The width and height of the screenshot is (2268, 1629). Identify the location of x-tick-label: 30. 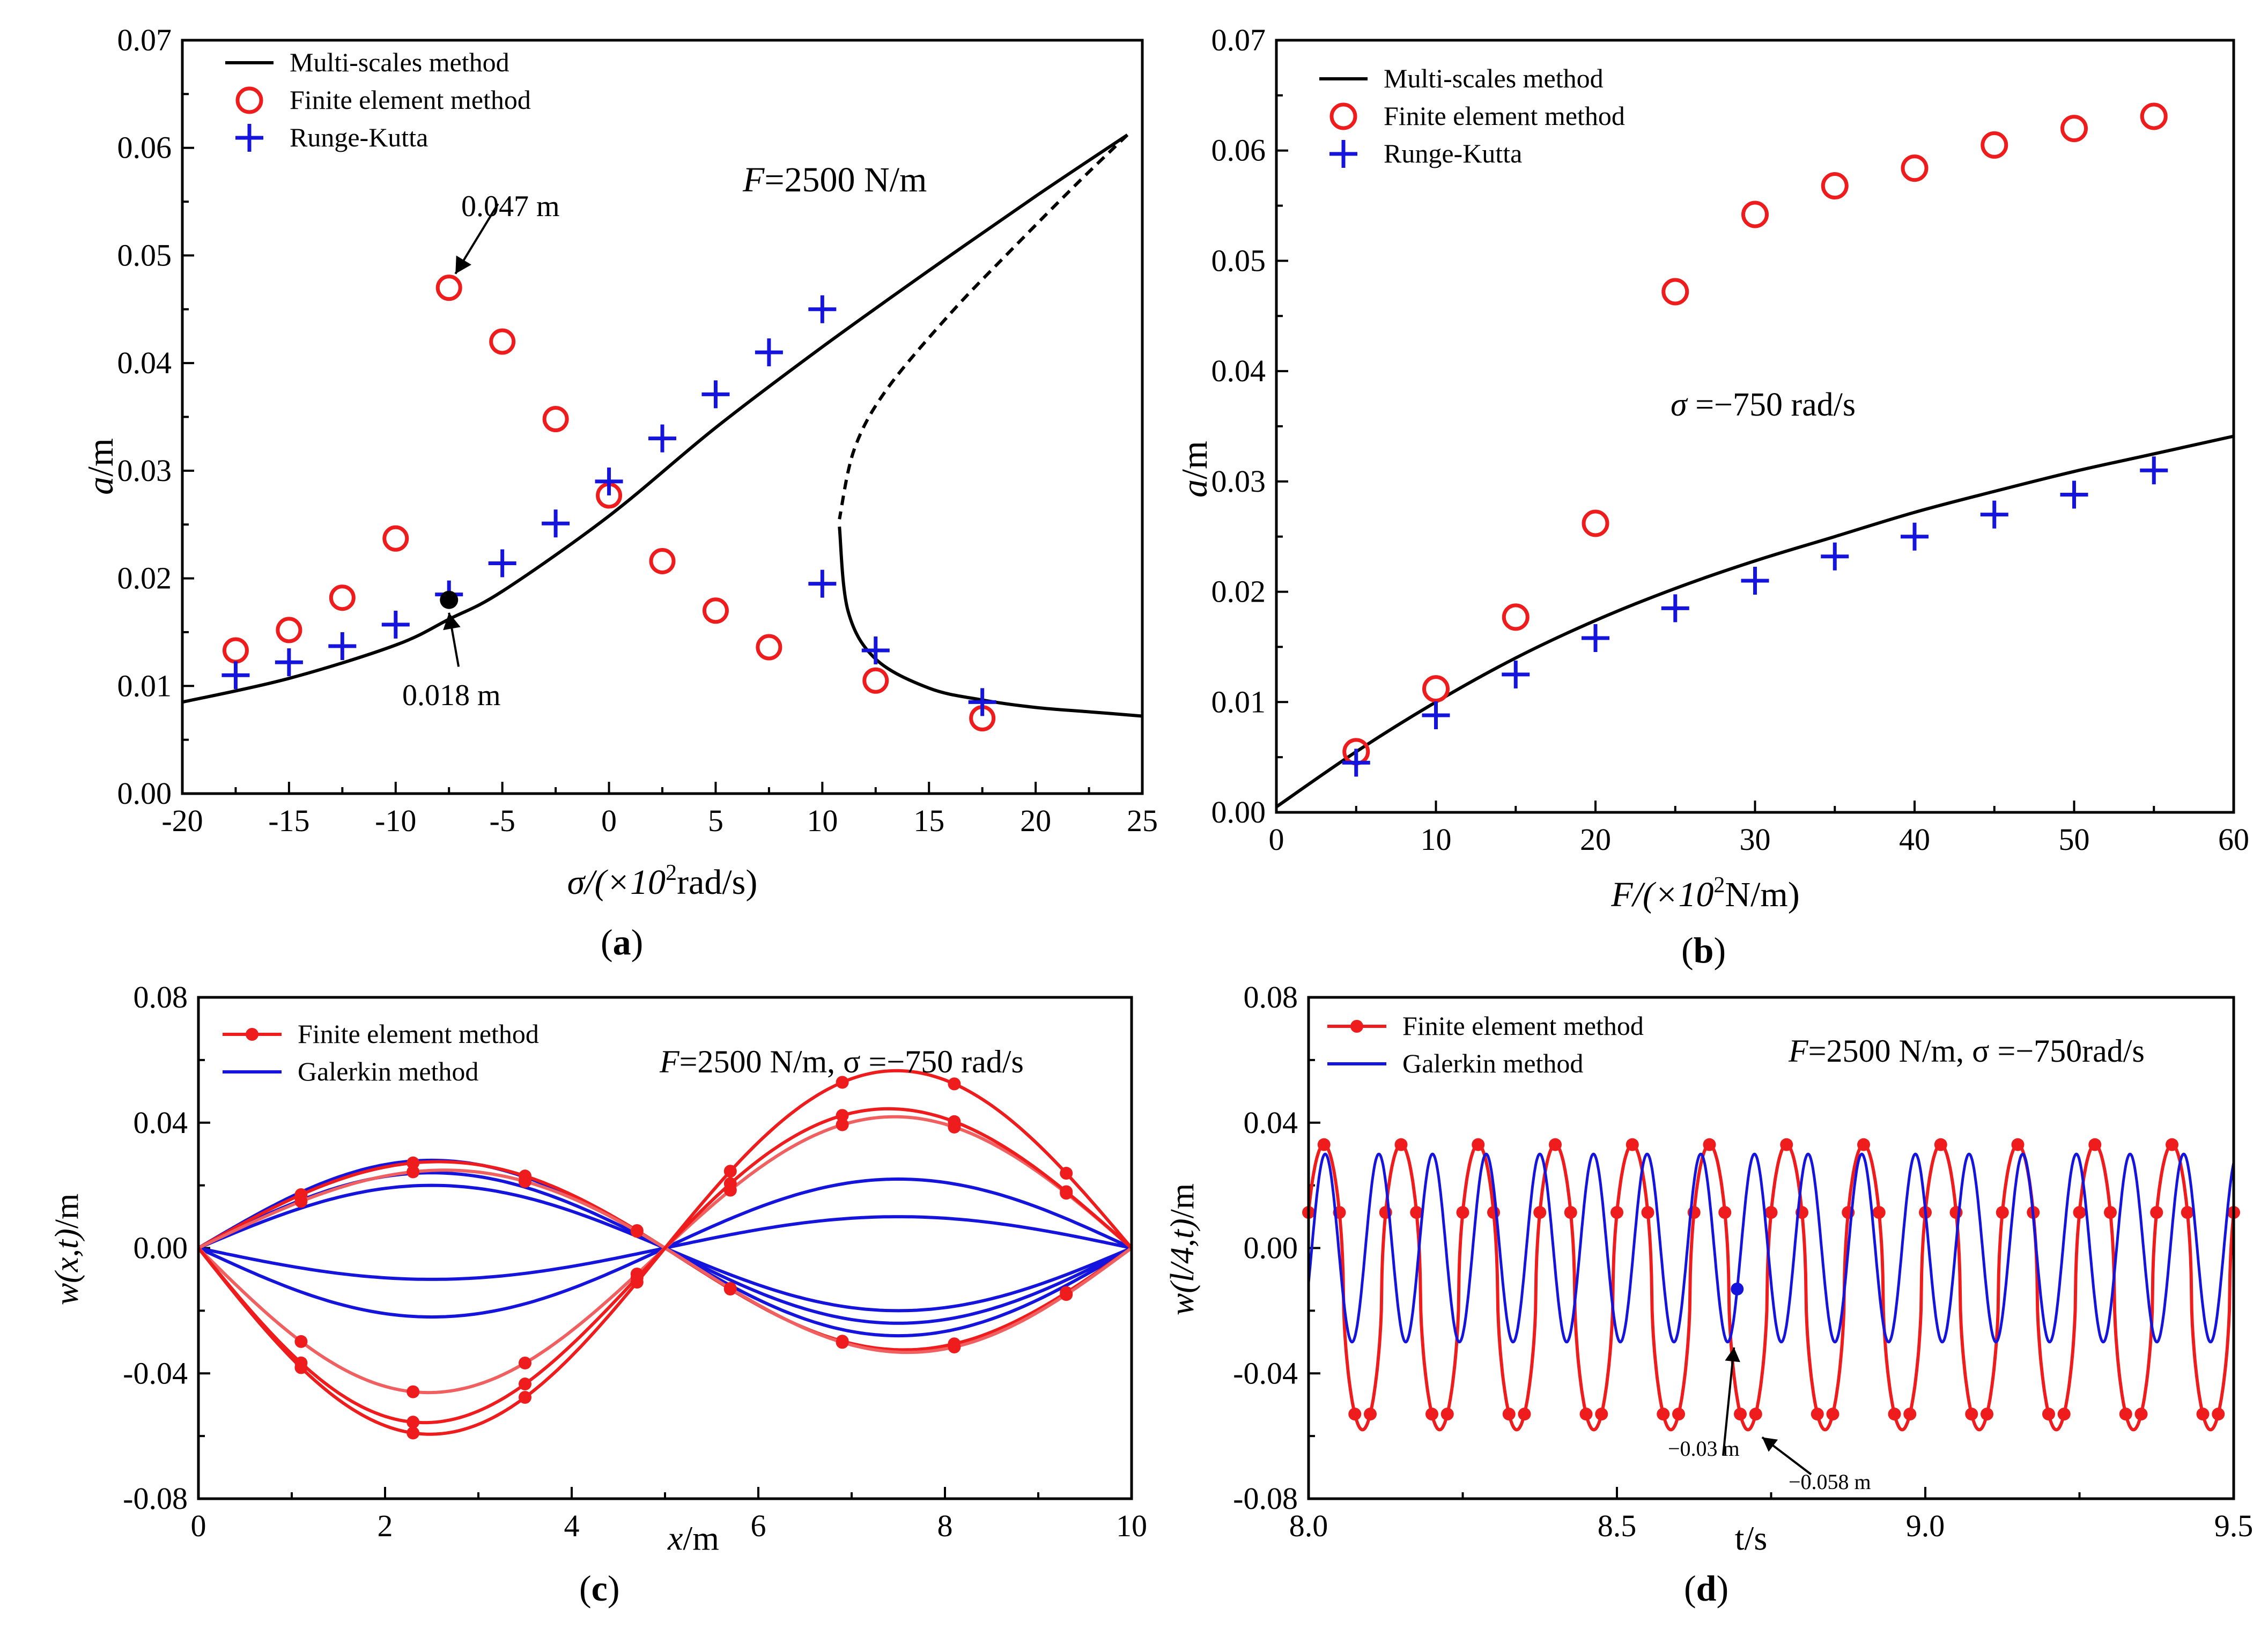
(1755, 839).